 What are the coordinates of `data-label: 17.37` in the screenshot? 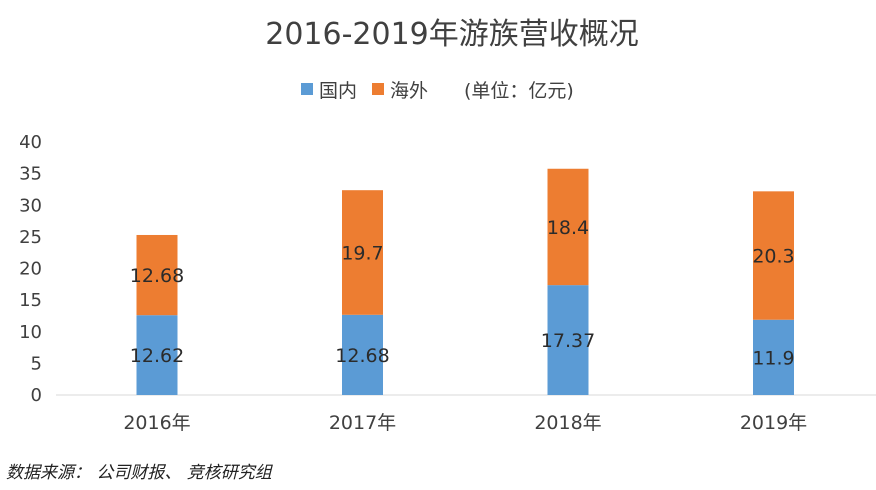 It's located at (568, 341).